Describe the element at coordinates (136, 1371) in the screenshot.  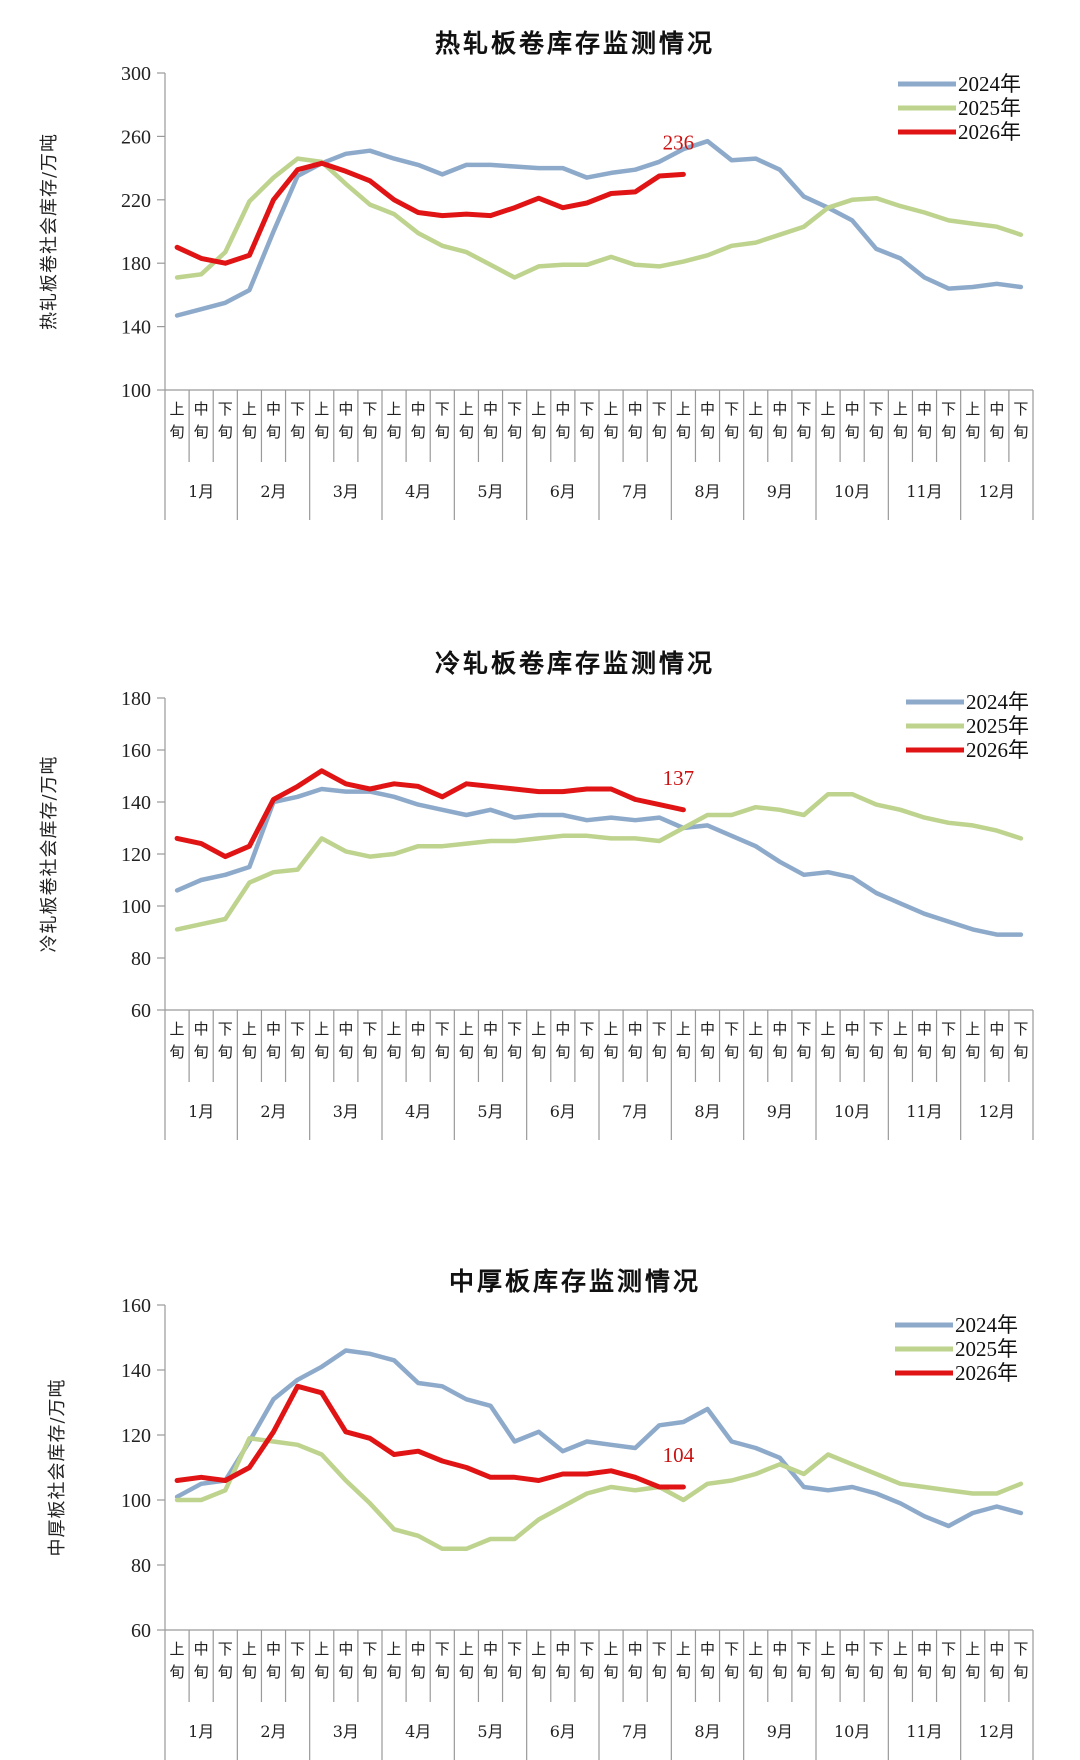
I see `y-tick-label: 140` at that location.